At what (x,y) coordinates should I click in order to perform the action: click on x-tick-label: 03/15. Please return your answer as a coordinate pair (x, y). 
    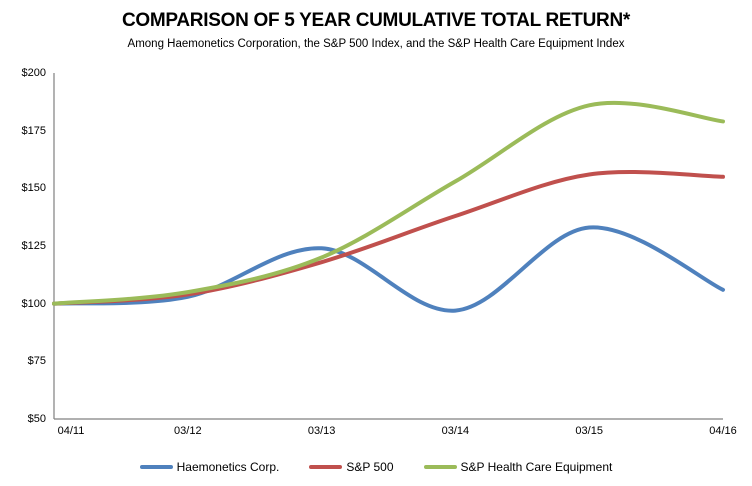
    Looking at the image, I should click on (589, 431).